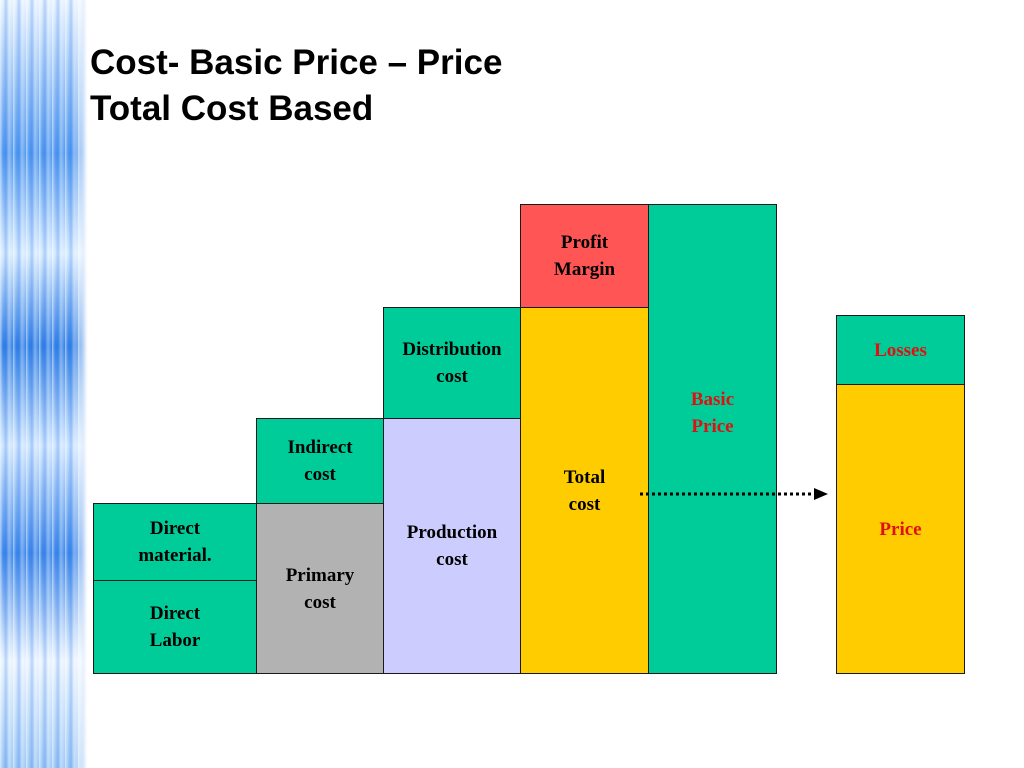 The image size is (1024, 768). What do you see at coordinates (232, 108) in the screenshot?
I see `title-line-2: Total Cost Based` at bounding box center [232, 108].